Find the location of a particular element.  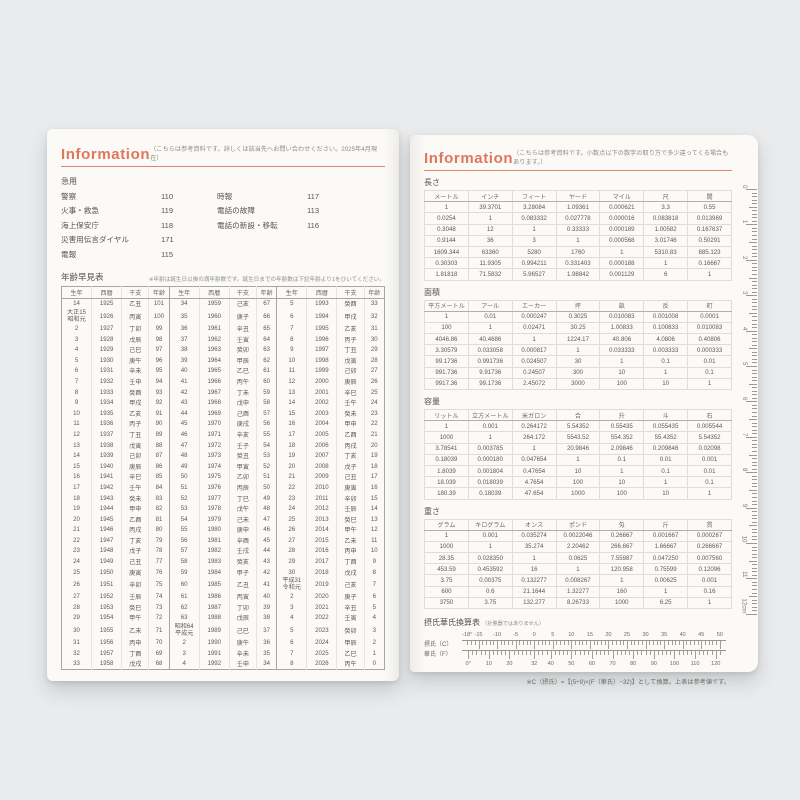

unit-cell: 3.01746 is located at coordinates (666, 240).